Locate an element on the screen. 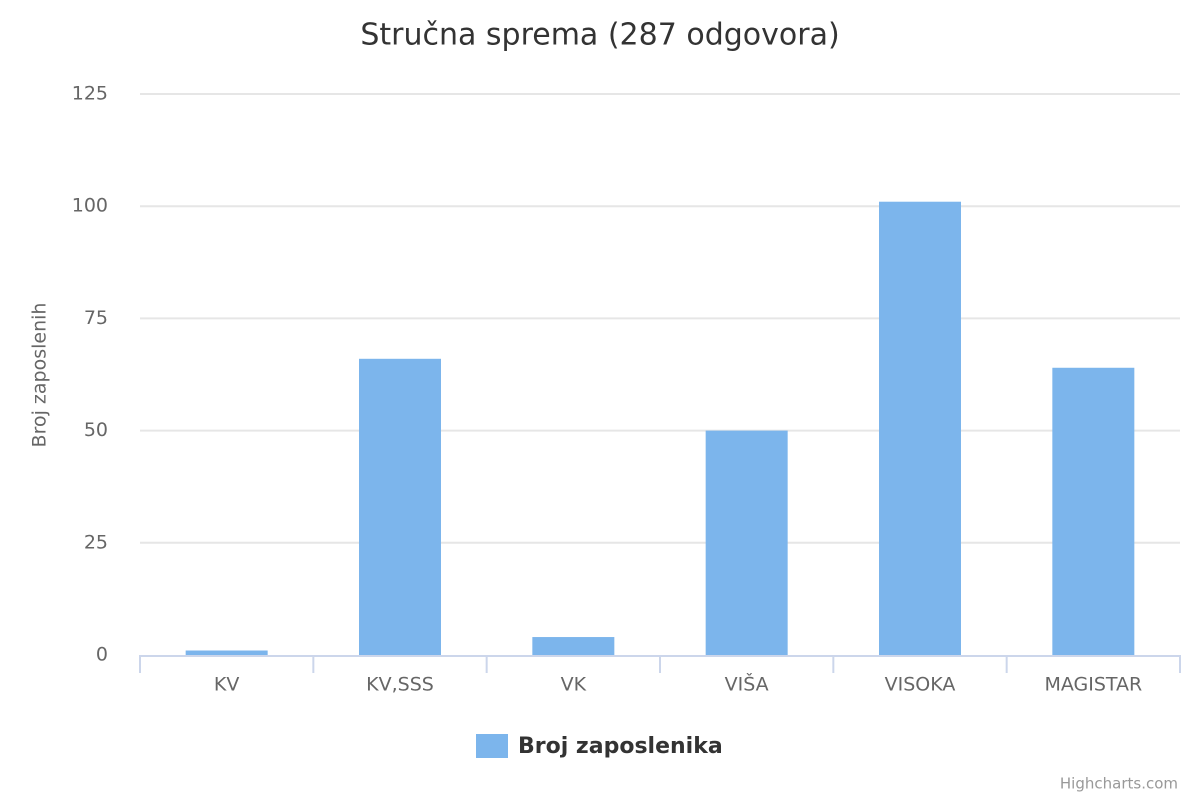  y-tick-label: 50 is located at coordinates (96, 430).